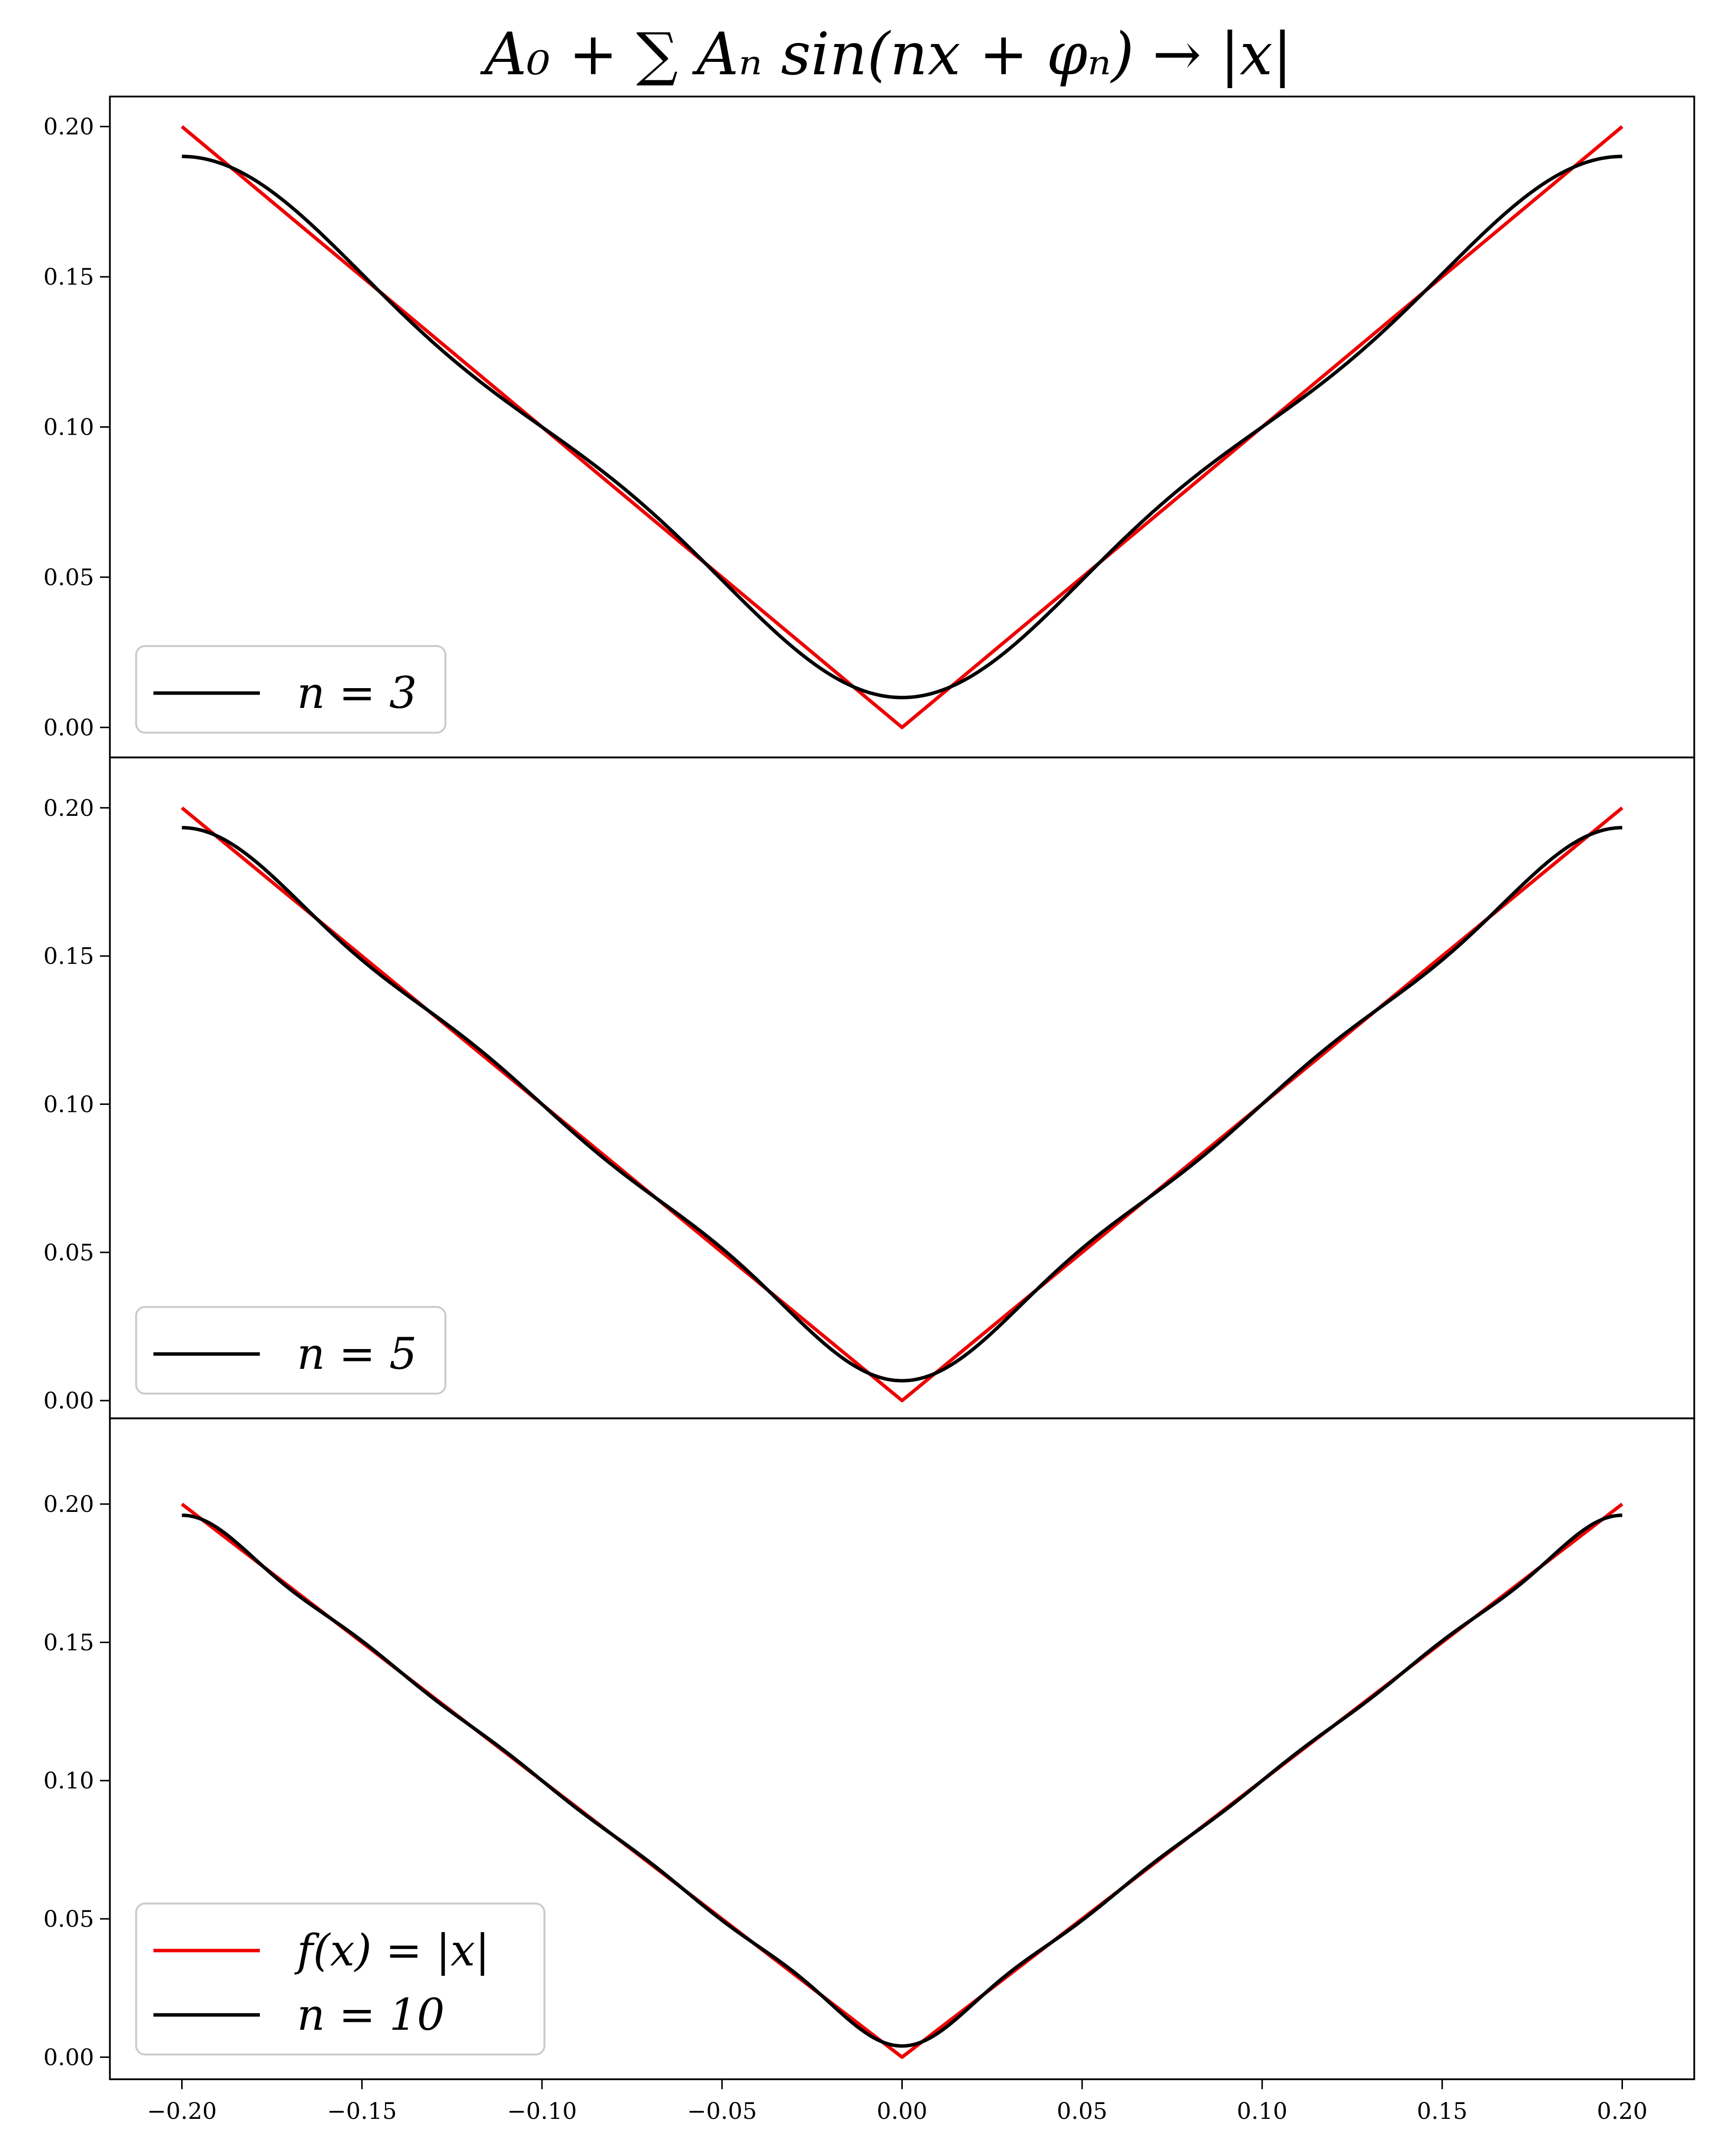 The height and width of the screenshot is (2156, 1718). I want to click on x-tick-label: 0.00, so click(902, 2111).